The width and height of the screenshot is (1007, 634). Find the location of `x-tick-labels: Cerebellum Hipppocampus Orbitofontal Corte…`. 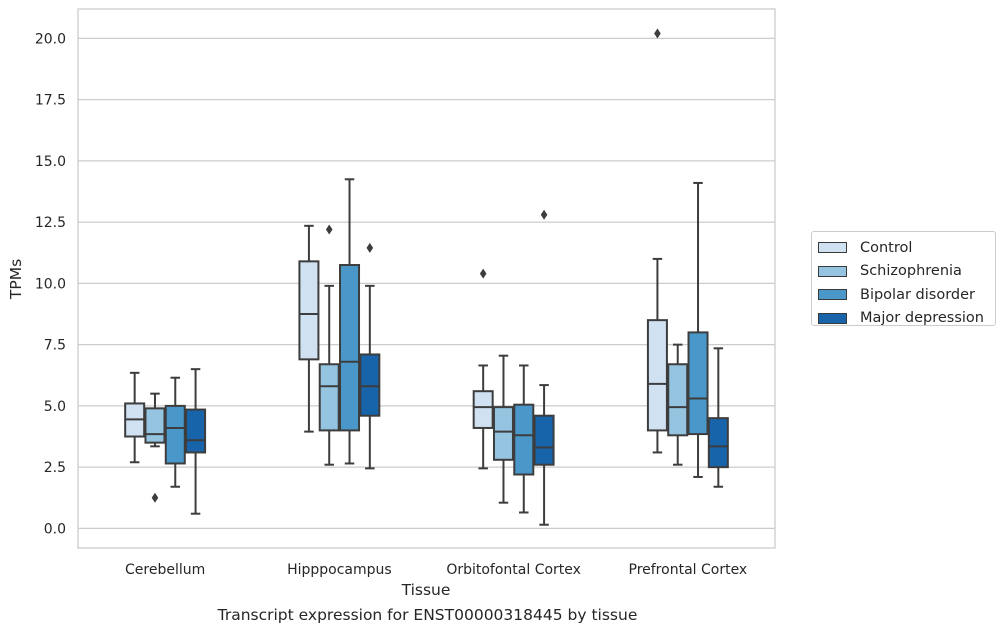

x-tick-labels: Cerebellum Hipppocampus Orbitofontal Corte… is located at coordinates (436, 570).